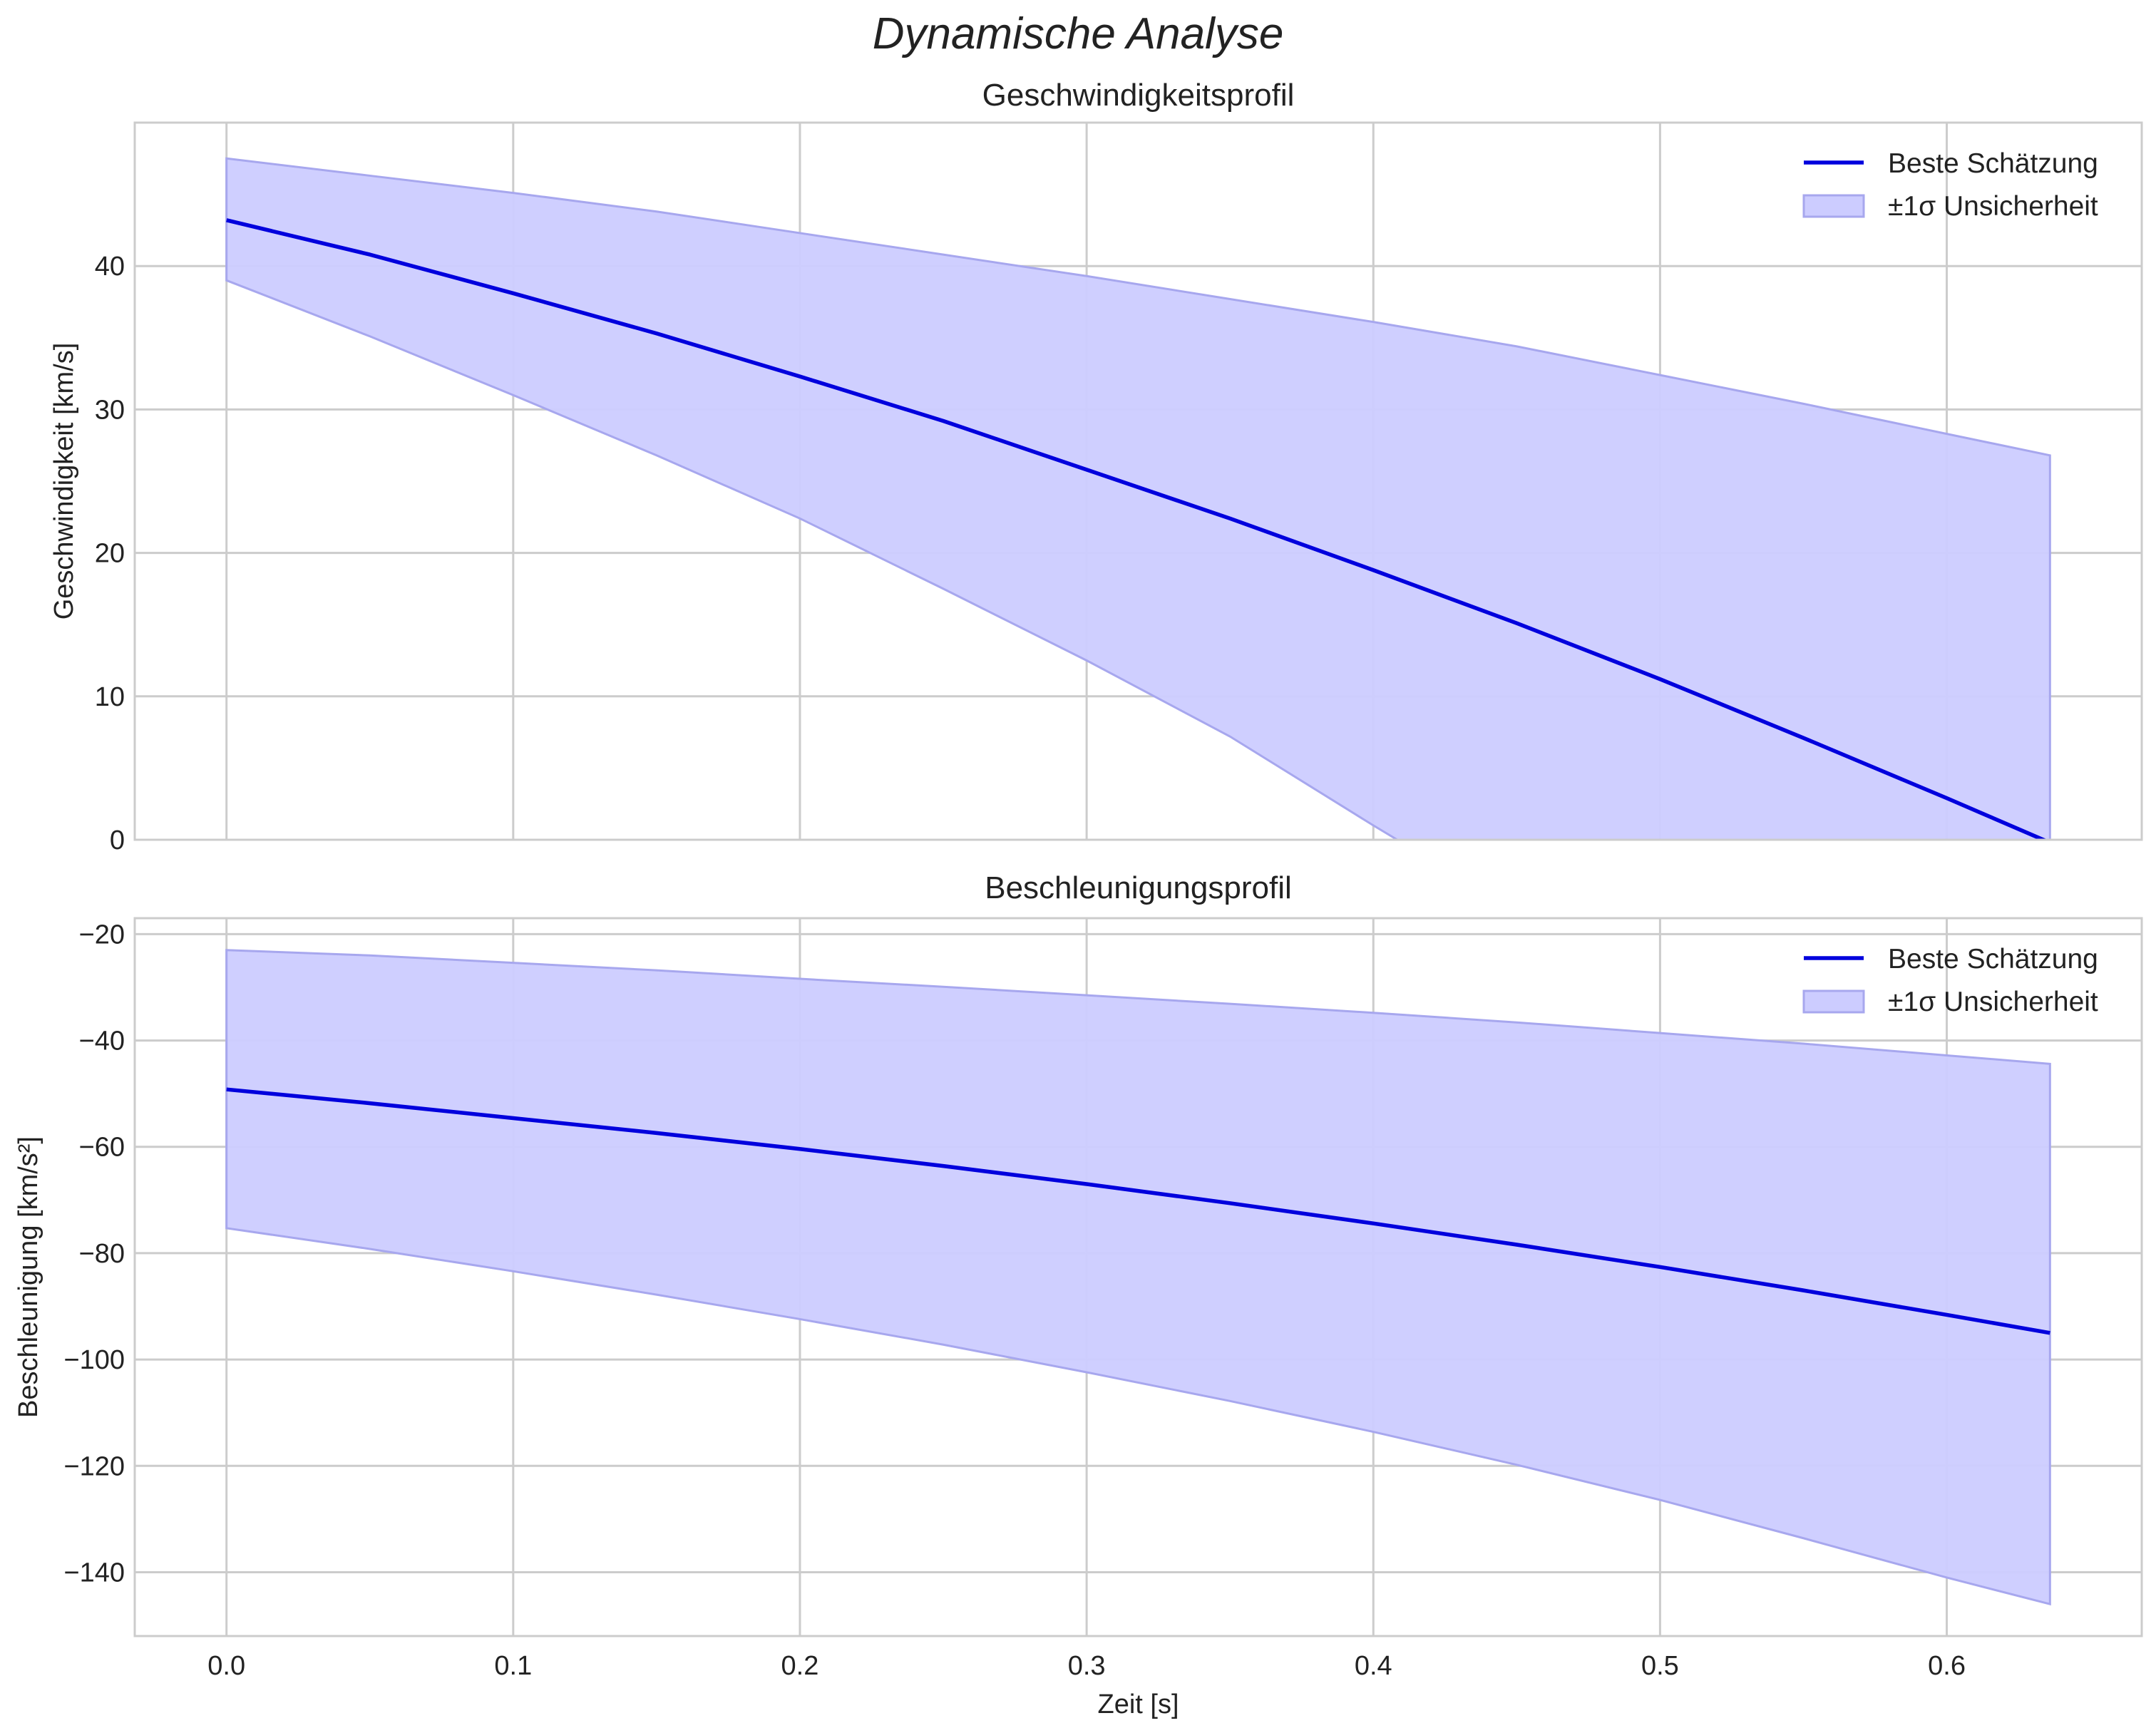 The image size is (2156, 1728). What do you see at coordinates (1950, 185) in the screenshot?
I see `velocity-legend: Beste Schätzung ±1σ Unsicherheit` at bounding box center [1950, 185].